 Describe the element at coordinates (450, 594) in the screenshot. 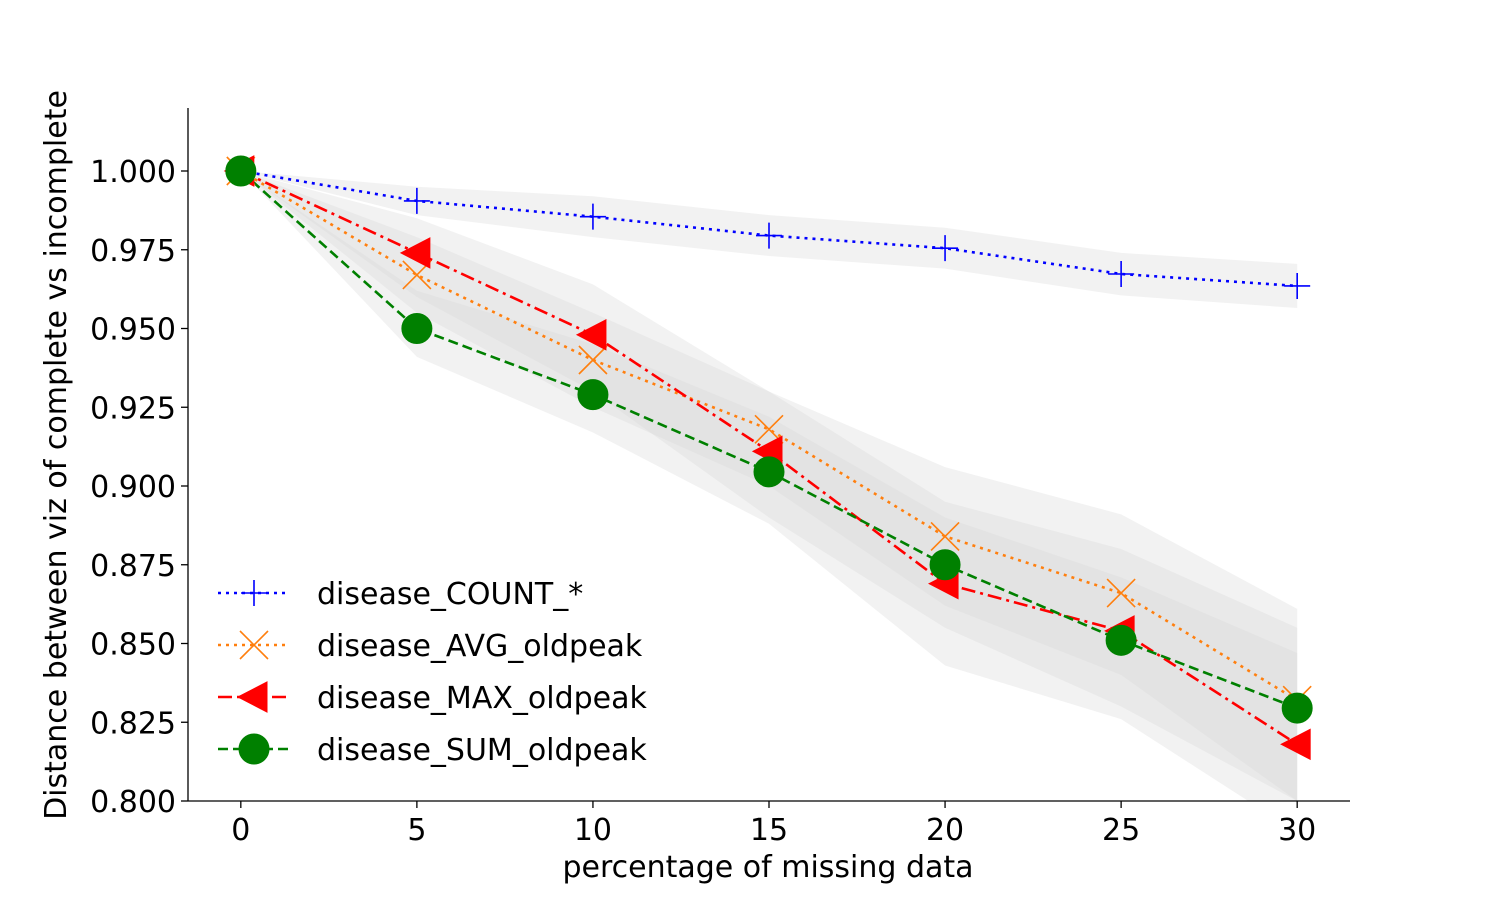

I see `legend-label: disease_COUNT_*` at that location.